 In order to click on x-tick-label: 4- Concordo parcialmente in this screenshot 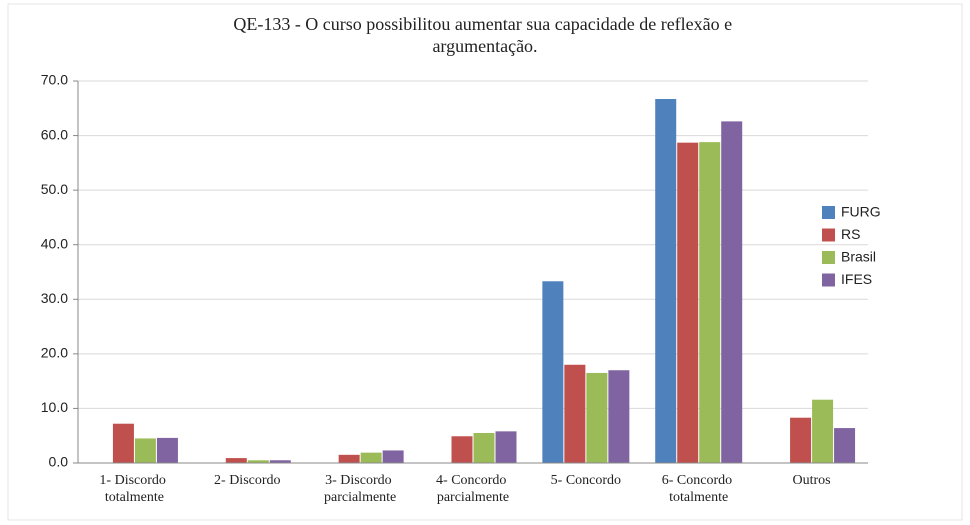, I will do `click(473, 489)`.